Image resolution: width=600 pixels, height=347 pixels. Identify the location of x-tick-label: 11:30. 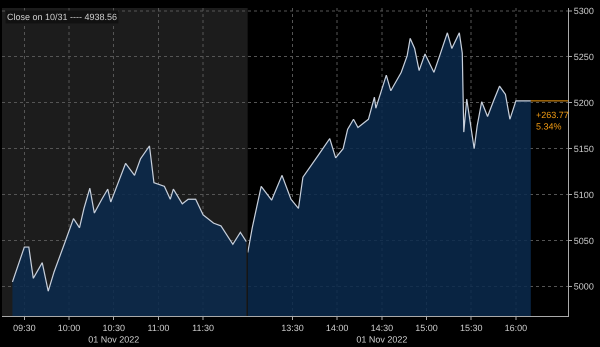
(203, 327).